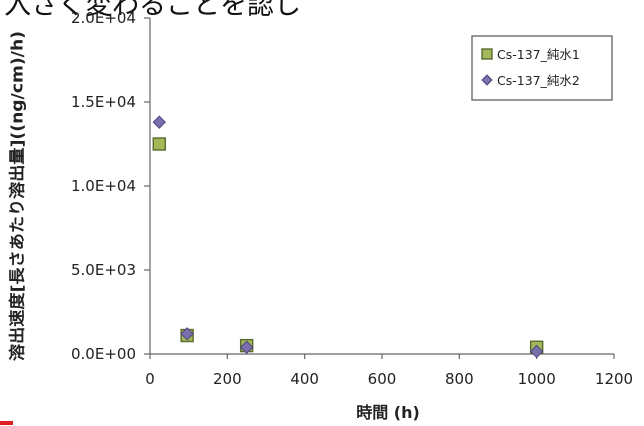  I want to click on data-point-square, so click(159, 144).